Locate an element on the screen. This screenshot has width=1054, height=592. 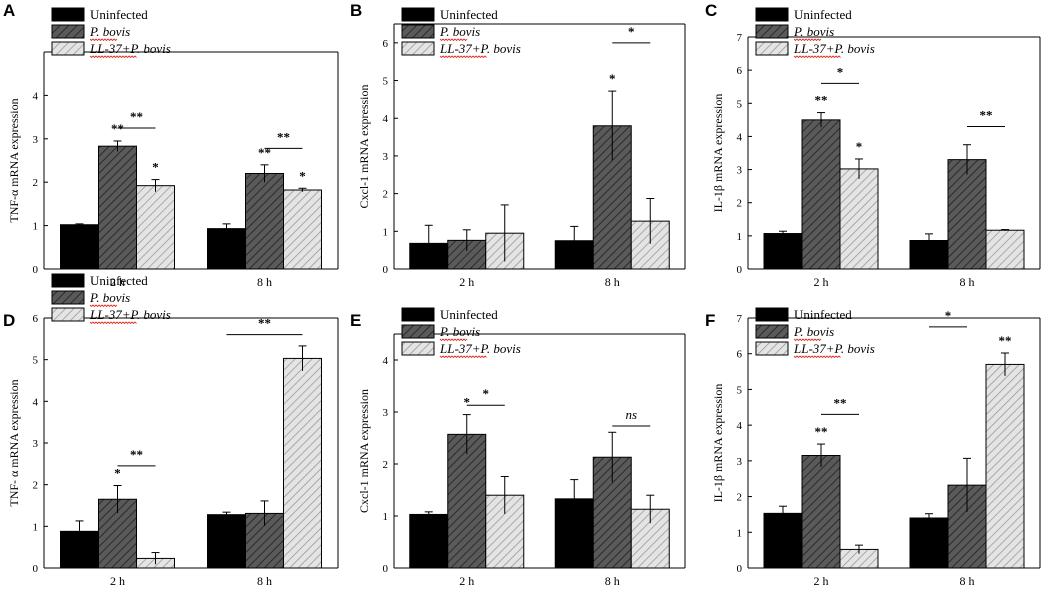
y-tick-label: 7 is located at coordinates (740, 319).